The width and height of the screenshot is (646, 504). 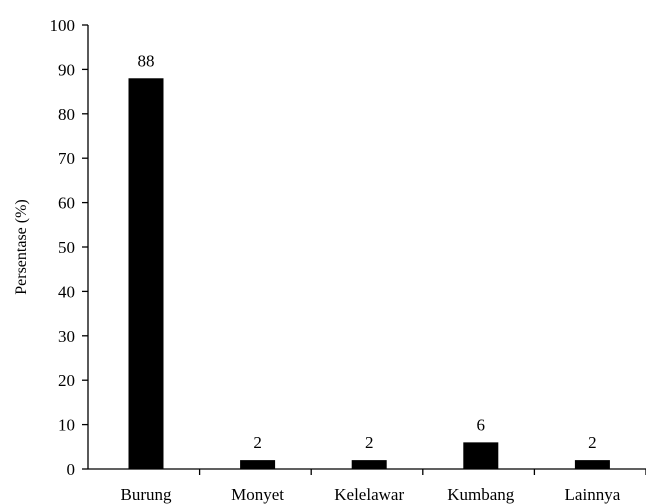 I want to click on x-tick-label: Kumbang, so click(x=481, y=494).